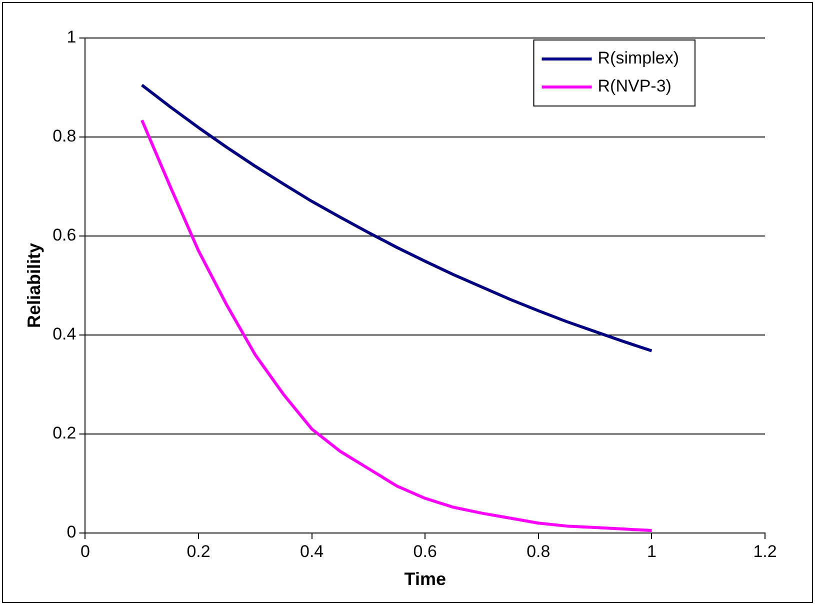 This screenshot has height=605, width=815. Describe the element at coordinates (64, 334) in the screenshot. I see `y-tick-label: 0.4` at that location.